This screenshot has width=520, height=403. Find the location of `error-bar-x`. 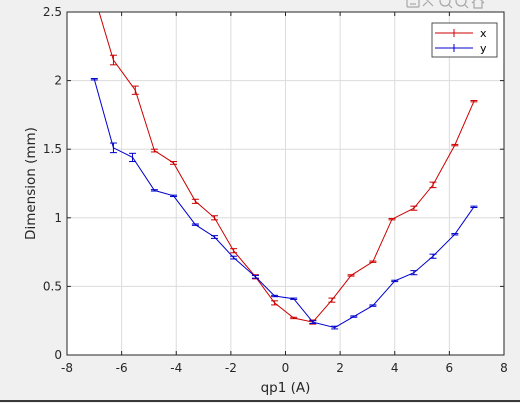

error-bar-x is located at coordinates (97, 4).